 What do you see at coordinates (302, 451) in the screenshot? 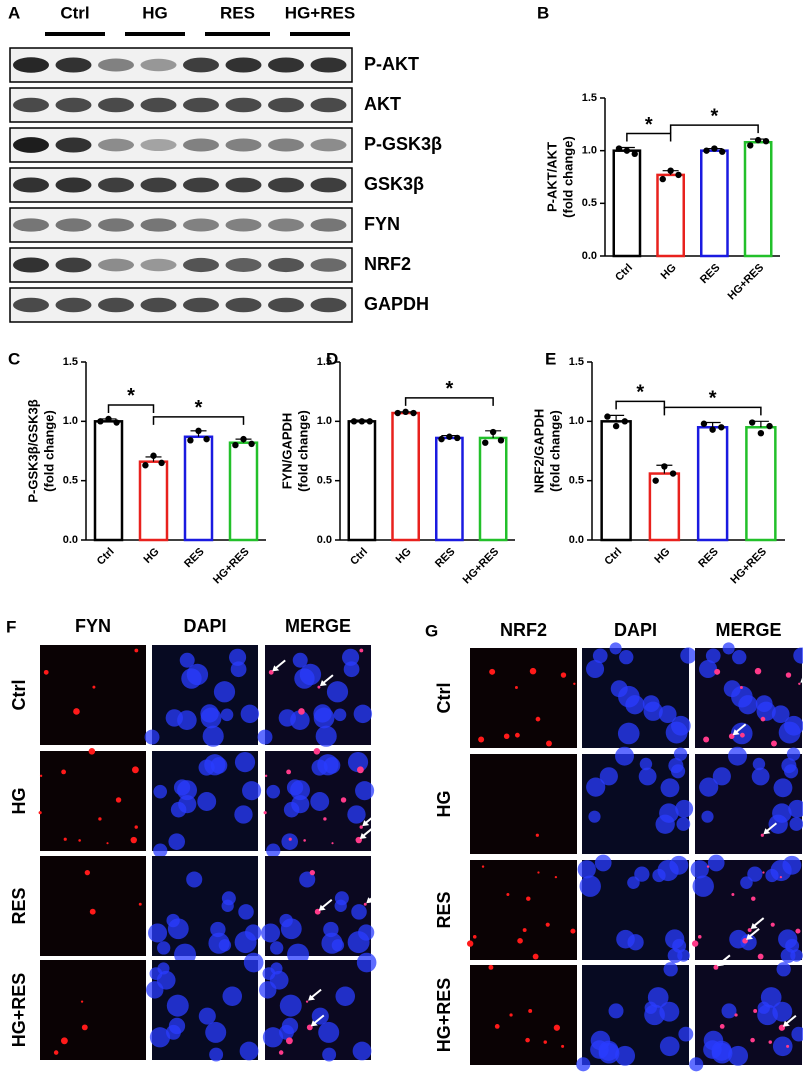
I see `y-axis-label: (fold change)` at bounding box center [302, 451].